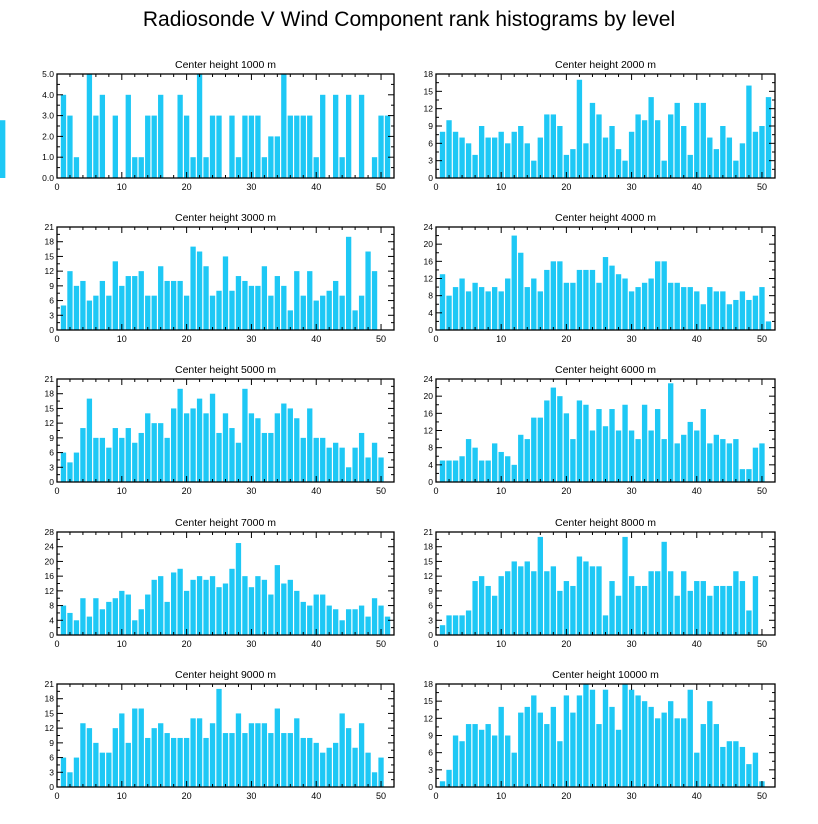  I want to click on y-tick-label: 15, so click(50, 256).